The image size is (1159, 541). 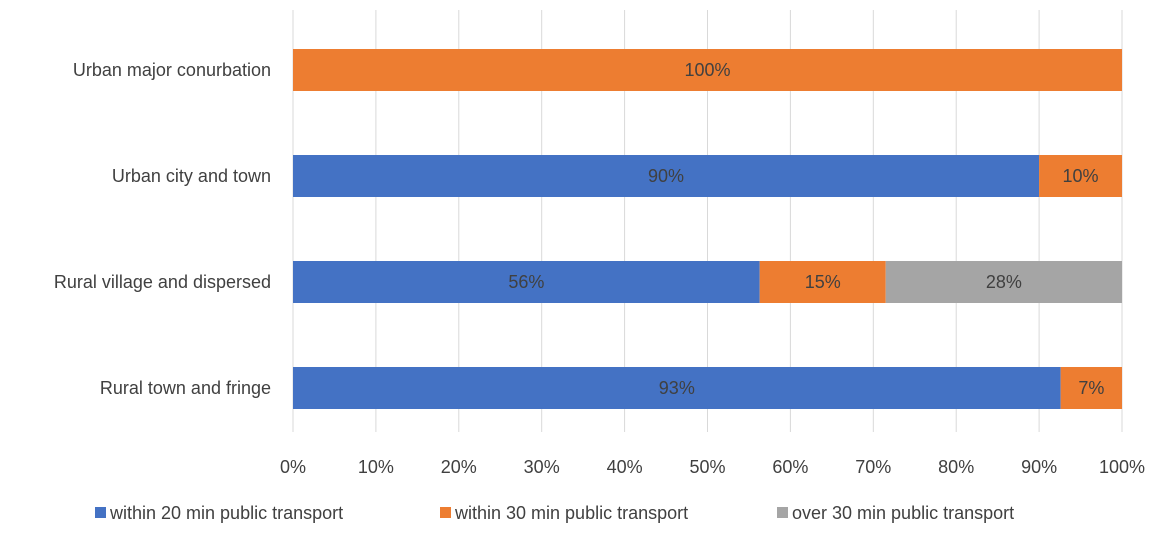 What do you see at coordinates (172, 70) in the screenshot?
I see `category-label: Urban major conurbation` at bounding box center [172, 70].